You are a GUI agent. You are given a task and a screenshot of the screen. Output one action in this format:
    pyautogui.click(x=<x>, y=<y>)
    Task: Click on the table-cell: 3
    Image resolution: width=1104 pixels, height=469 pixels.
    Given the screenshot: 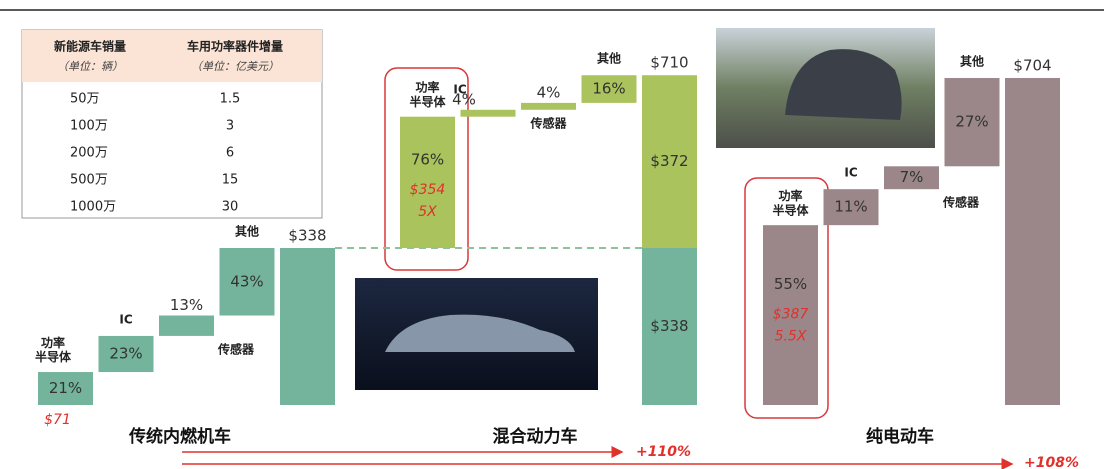 What is the action you would take?
    pyautogui.click(x=230, y=126)
    